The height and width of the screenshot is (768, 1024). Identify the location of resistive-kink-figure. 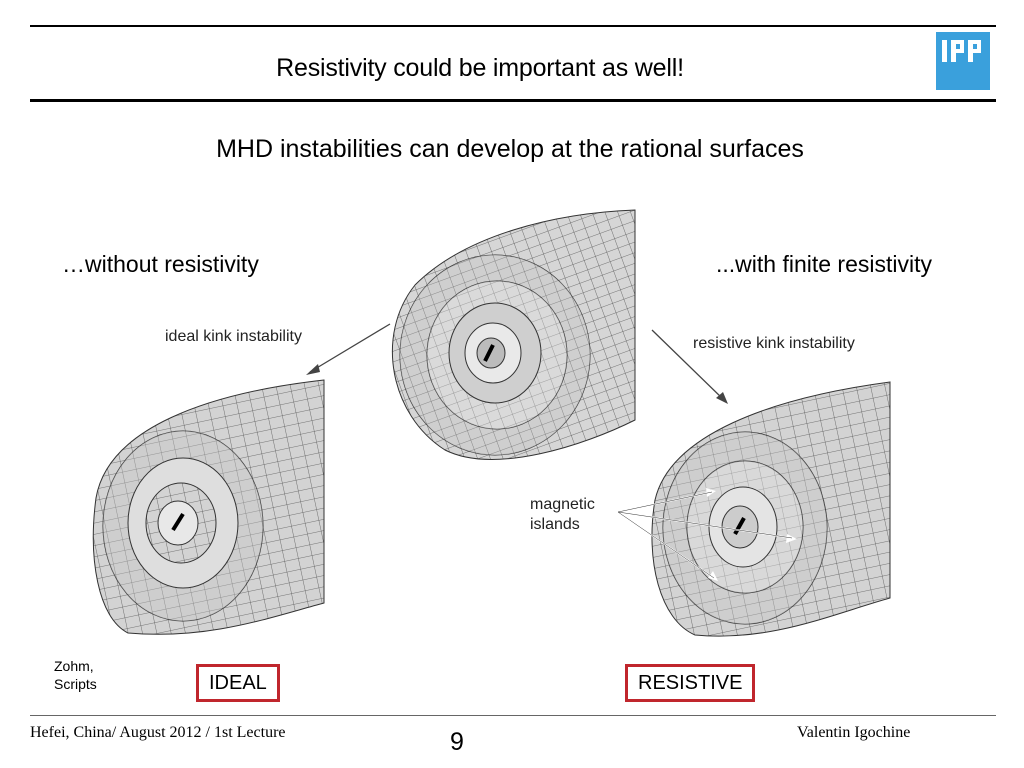
(771, 509).